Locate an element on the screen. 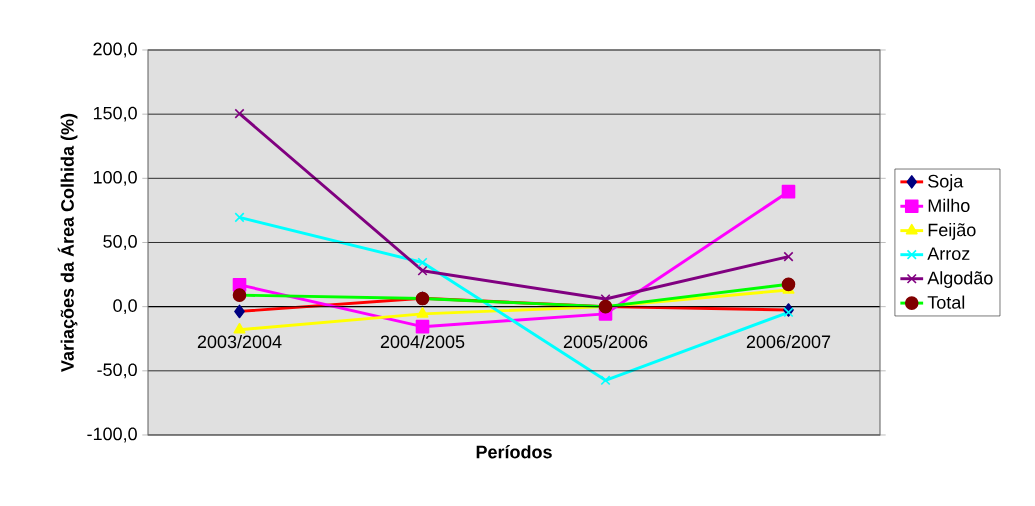 The height and width of the screenshot is (506, 1035). legend-label: Algodão is located at coordinates (960, 279).